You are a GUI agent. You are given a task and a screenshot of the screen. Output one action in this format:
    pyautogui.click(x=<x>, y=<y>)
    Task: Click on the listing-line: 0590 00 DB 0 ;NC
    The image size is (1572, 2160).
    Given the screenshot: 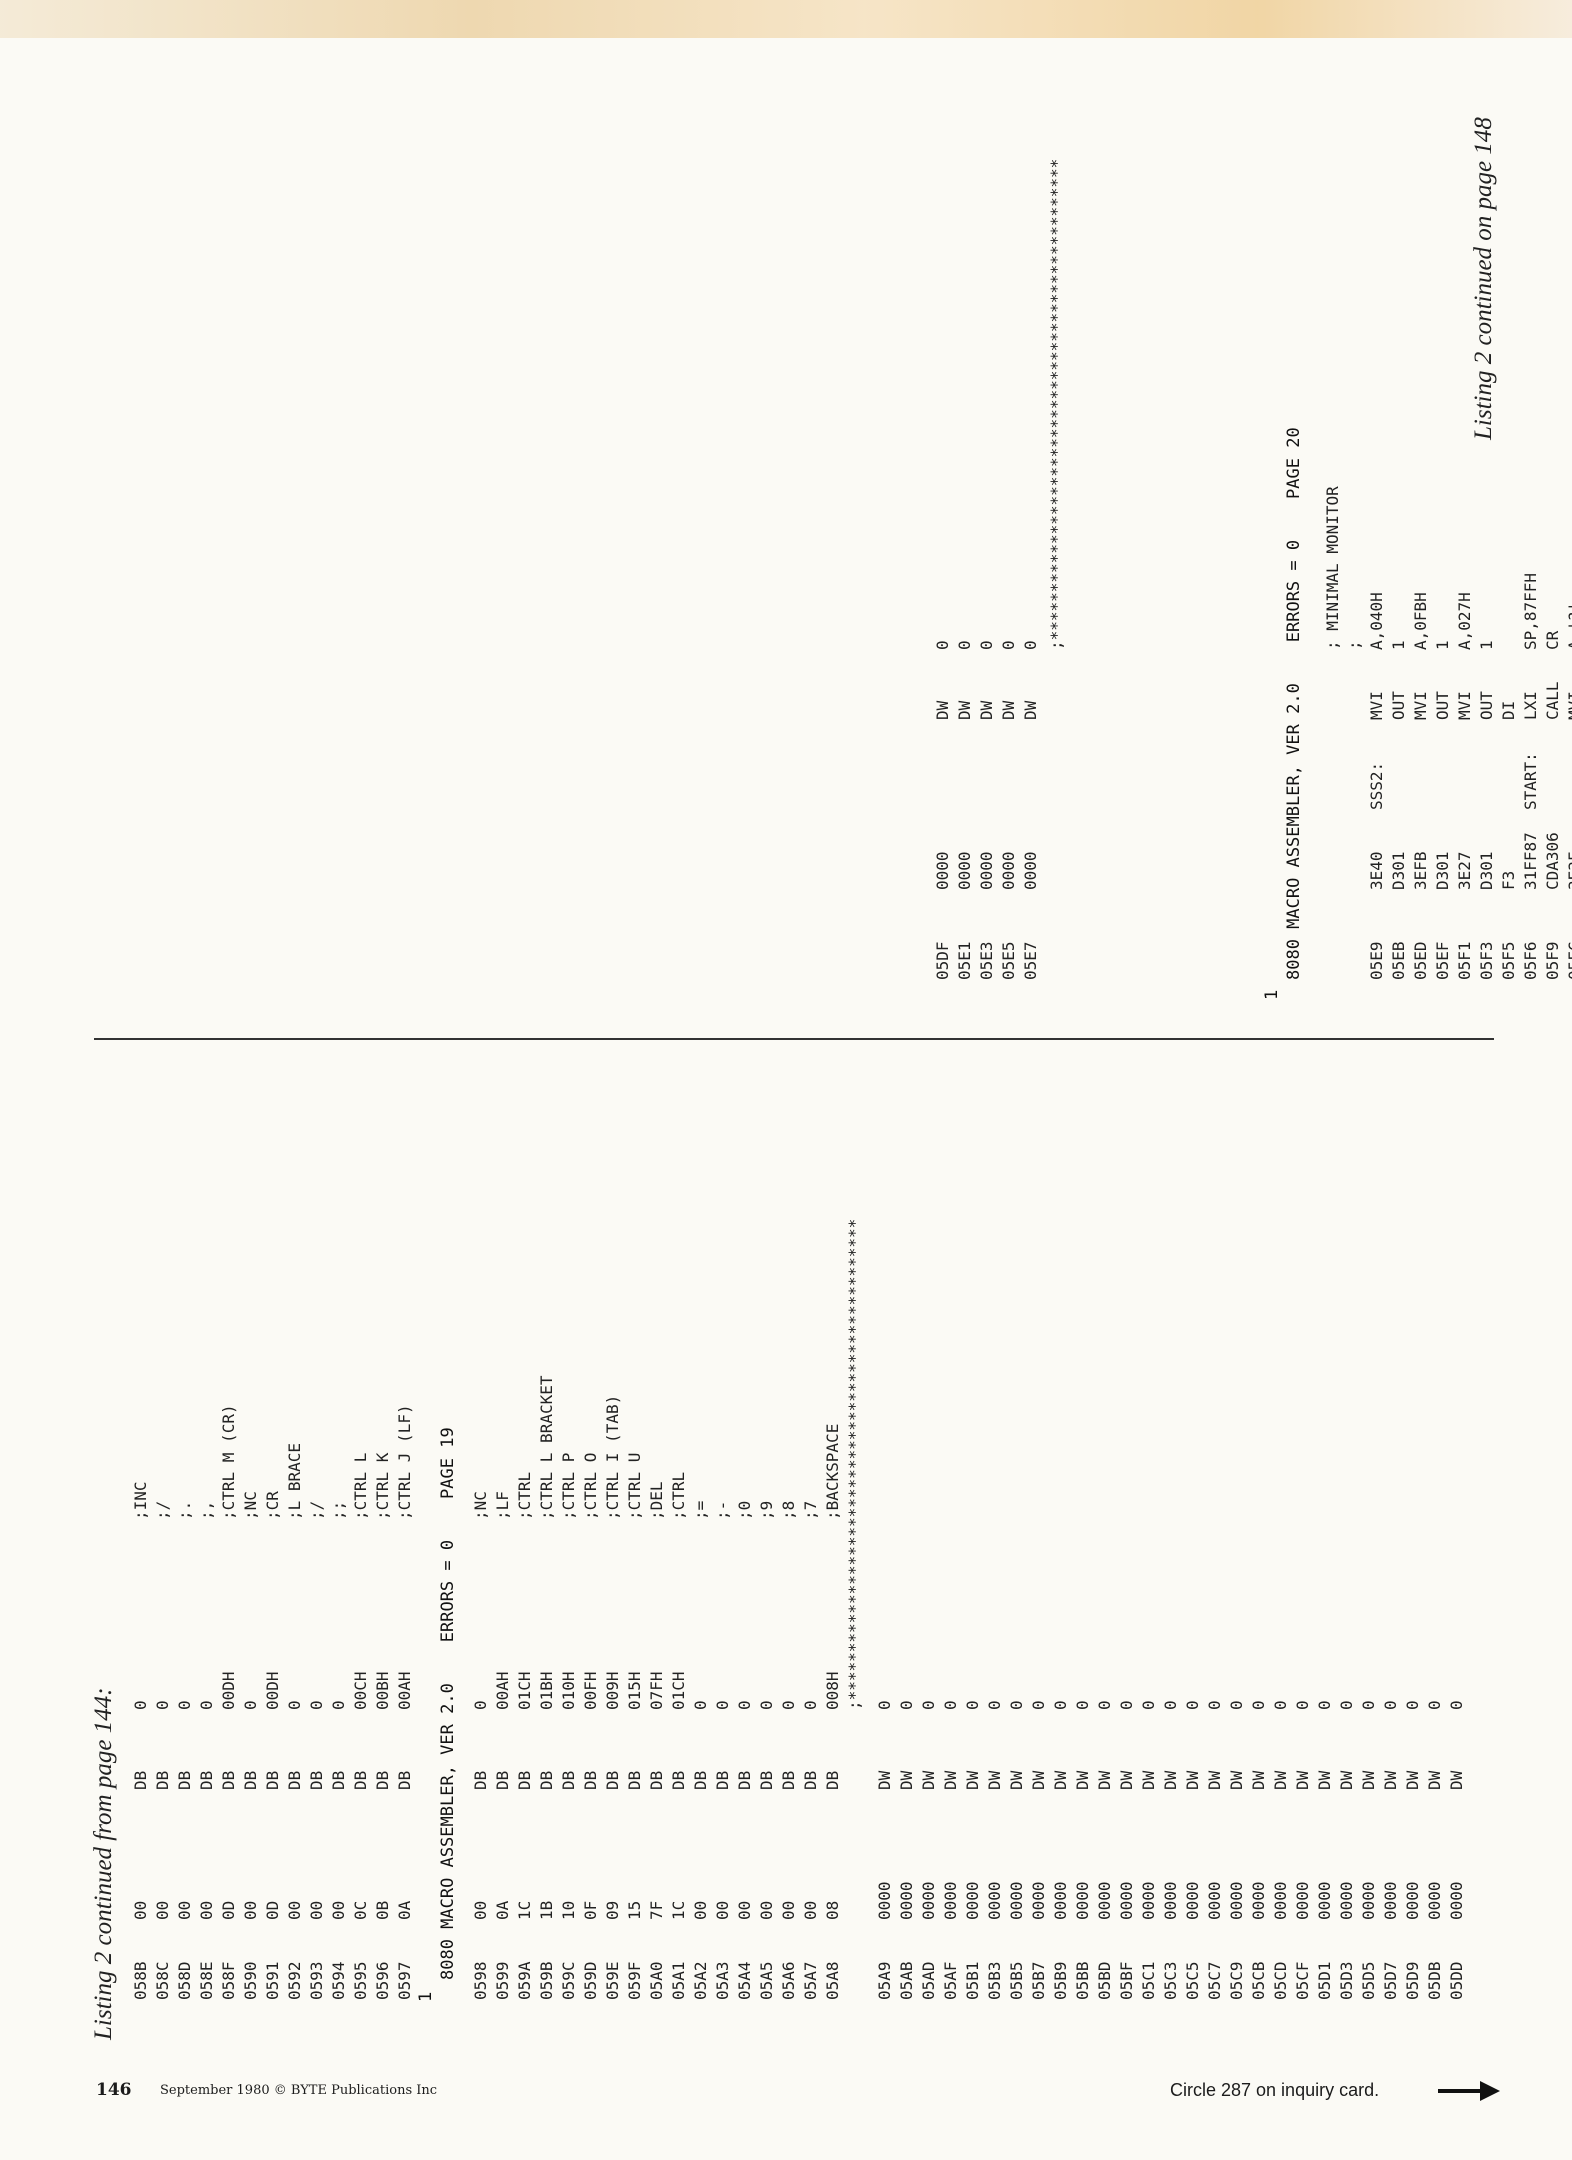 What is the action you would take?
    pyautogui.click(x=251, y=1140)
    